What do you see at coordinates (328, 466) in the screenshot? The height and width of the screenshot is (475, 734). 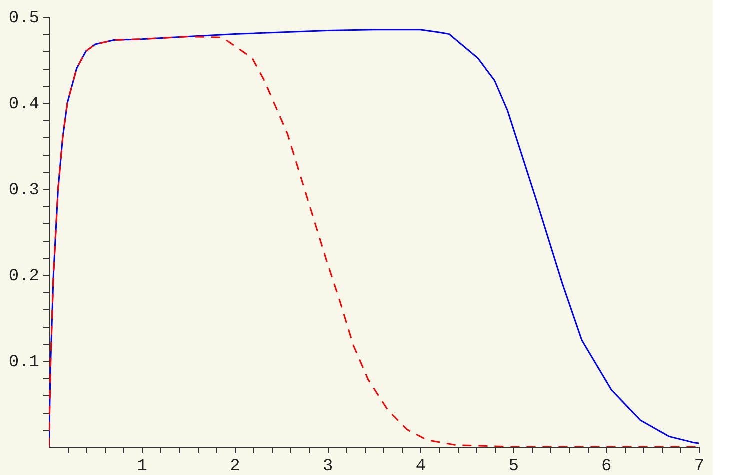 I see `x-tick-label: 3` at bounding box center [328, 466].